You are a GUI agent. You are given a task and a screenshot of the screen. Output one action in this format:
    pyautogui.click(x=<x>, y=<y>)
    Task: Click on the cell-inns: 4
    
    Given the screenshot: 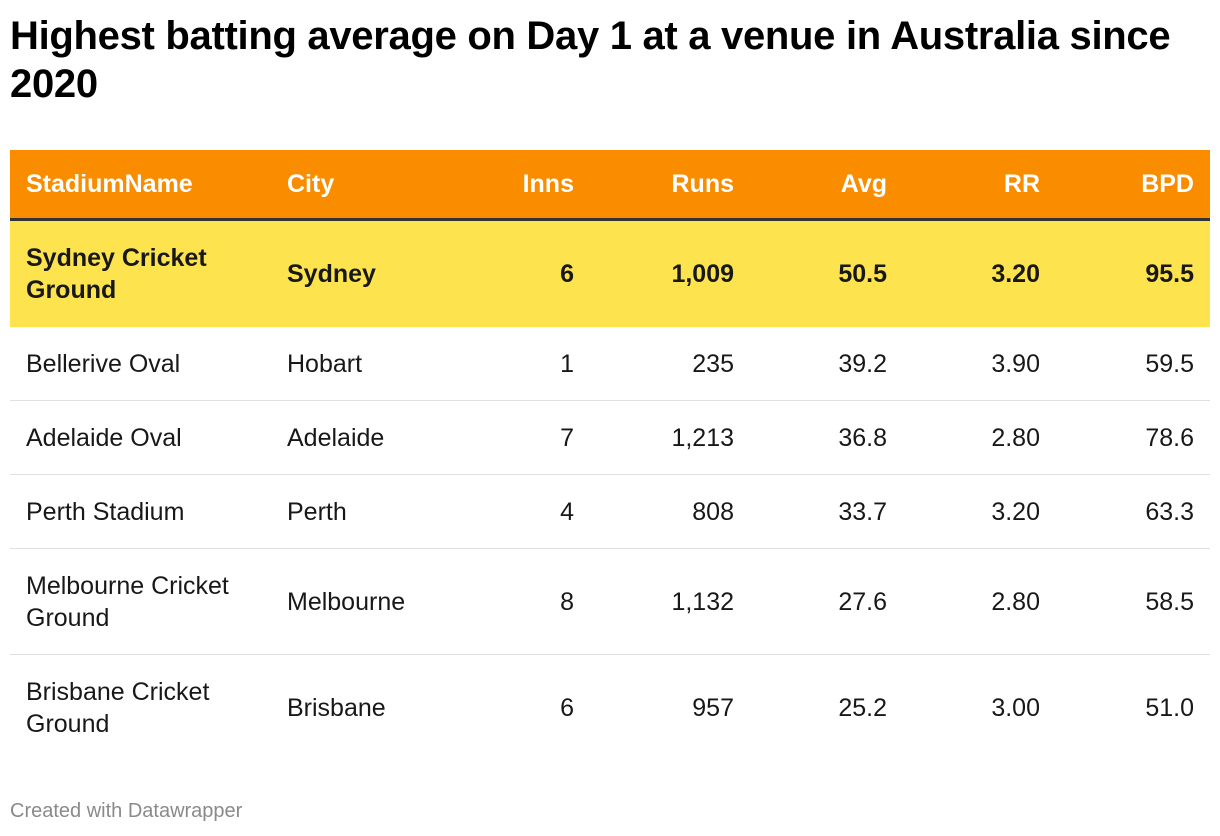 What is the action you would take?
    pyautogui.click(x=567, y=511)
    